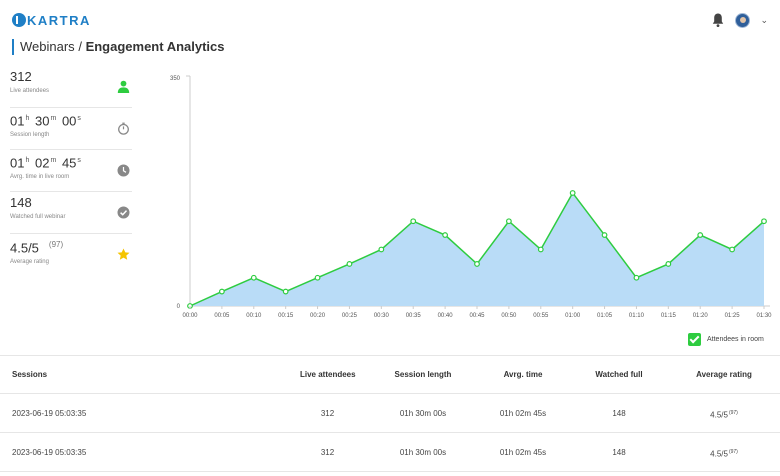 The height and width of the screenshot is (476, 780). Describe the element at coordinates (764, 316) in the screenshot. I see `x-tick-label: 01:30` at that location.